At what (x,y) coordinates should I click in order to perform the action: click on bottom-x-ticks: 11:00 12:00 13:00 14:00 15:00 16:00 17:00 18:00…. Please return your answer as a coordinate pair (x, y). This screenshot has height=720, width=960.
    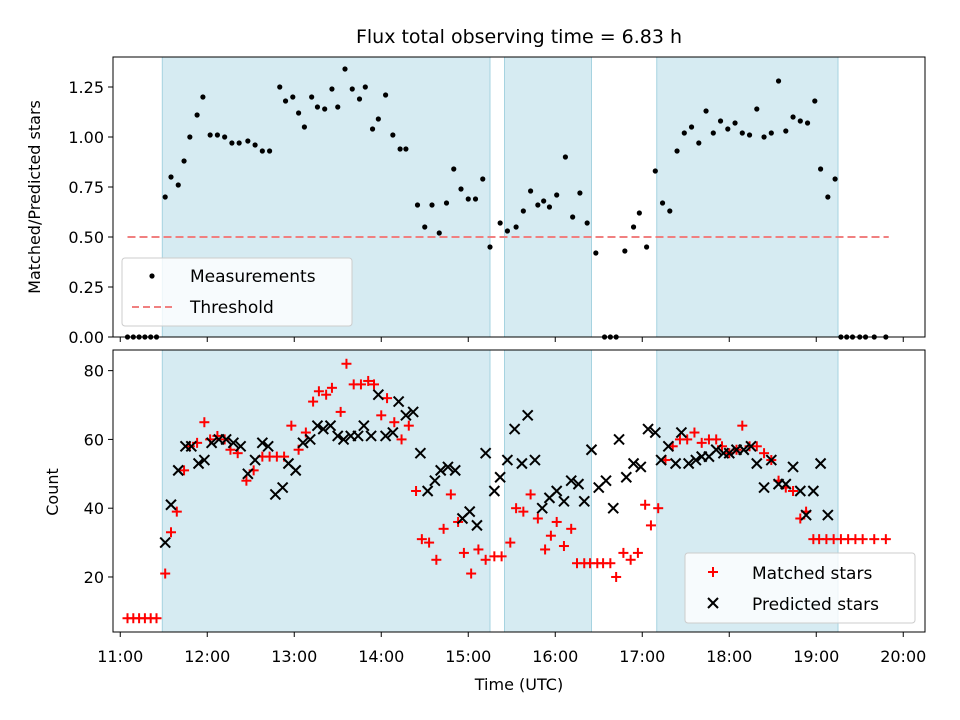
    Looking at the image, I should click on (511, 649).